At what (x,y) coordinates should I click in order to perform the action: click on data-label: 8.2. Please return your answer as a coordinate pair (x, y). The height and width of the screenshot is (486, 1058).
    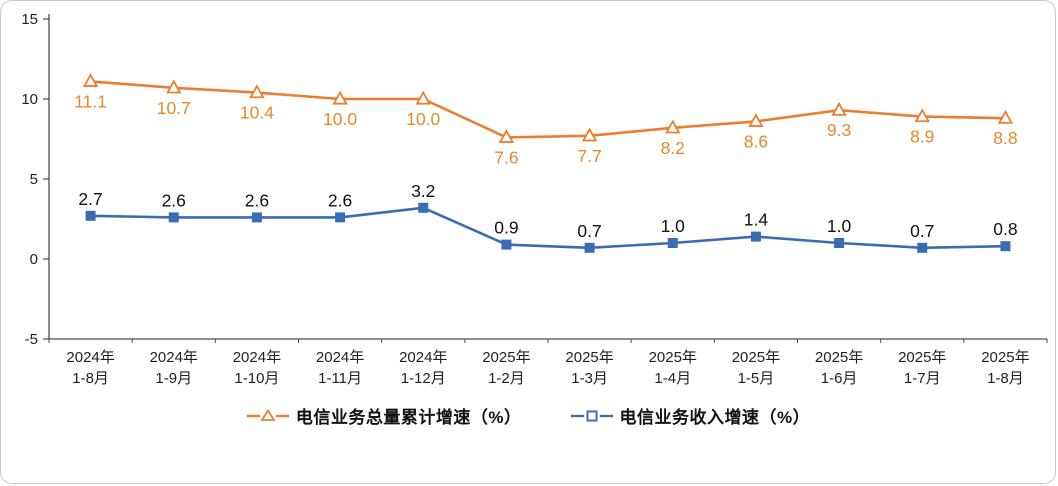
    Looking at the image, I should click on (673, 148).